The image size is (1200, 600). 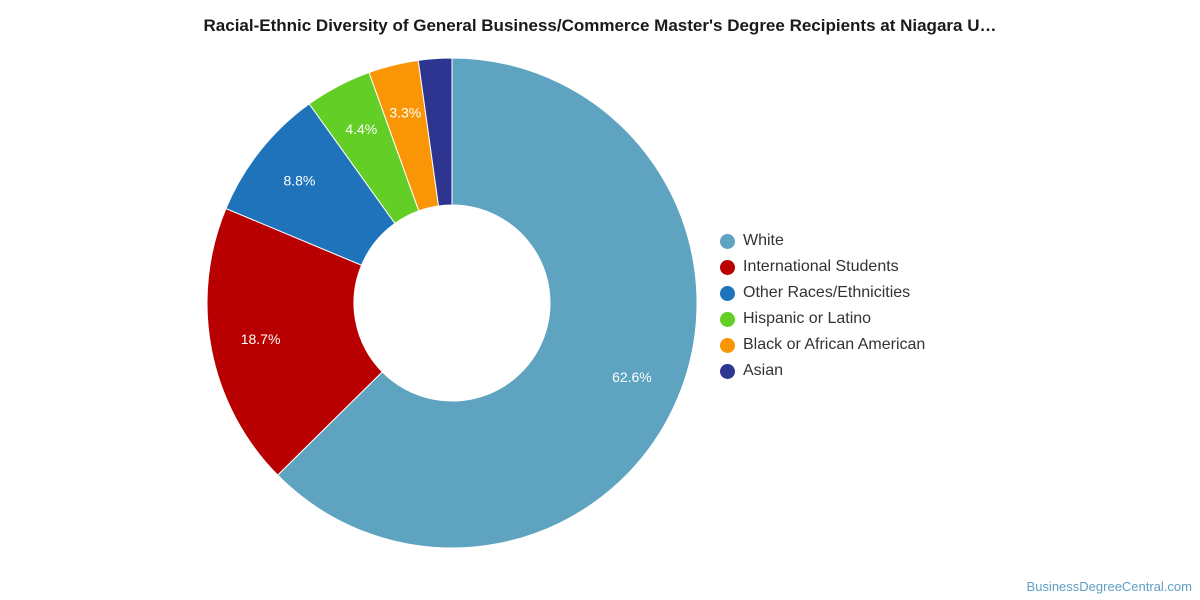 What do you see at coordinates (435, 132) in the screenshot?
I see `slice-asian` at bounding box center [435, 132].